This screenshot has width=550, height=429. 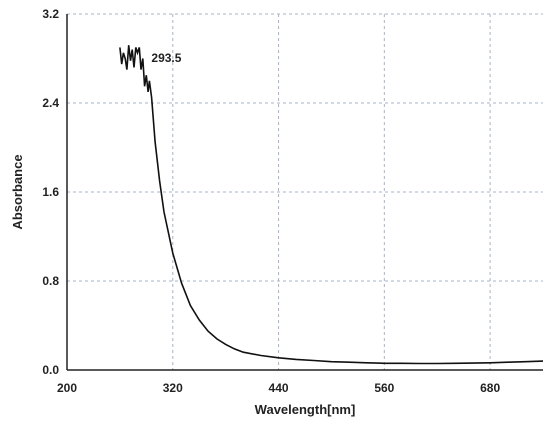 I want to click on x-tick-label: 440, so click(x=279, y=388).